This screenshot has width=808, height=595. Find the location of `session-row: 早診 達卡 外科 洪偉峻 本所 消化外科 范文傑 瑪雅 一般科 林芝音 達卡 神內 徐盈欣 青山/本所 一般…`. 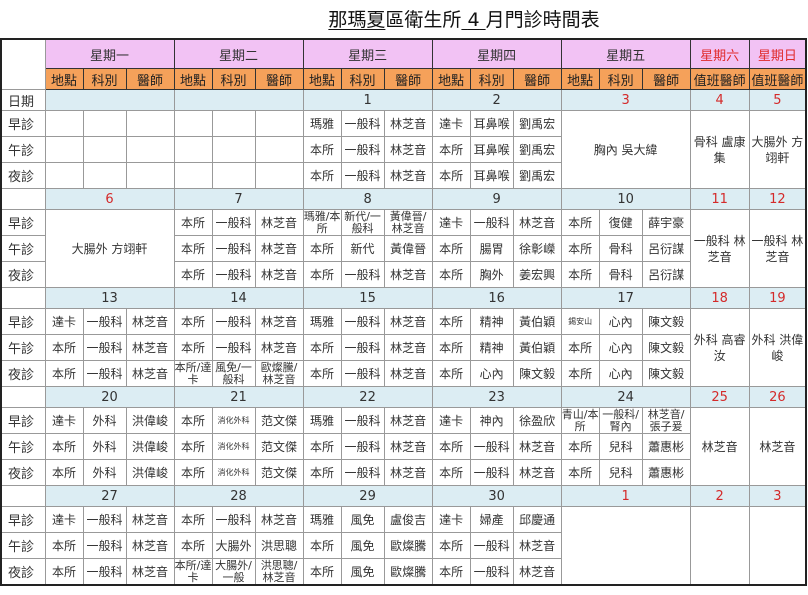

session-row: 早診 達卡 外科 洪偉峻 本所 消化外科 范文傑 瑪雅 一般科 林芝音 達卡 神內 徐盈欣 青山/本所 一般… is located at coordinates (403, 446).